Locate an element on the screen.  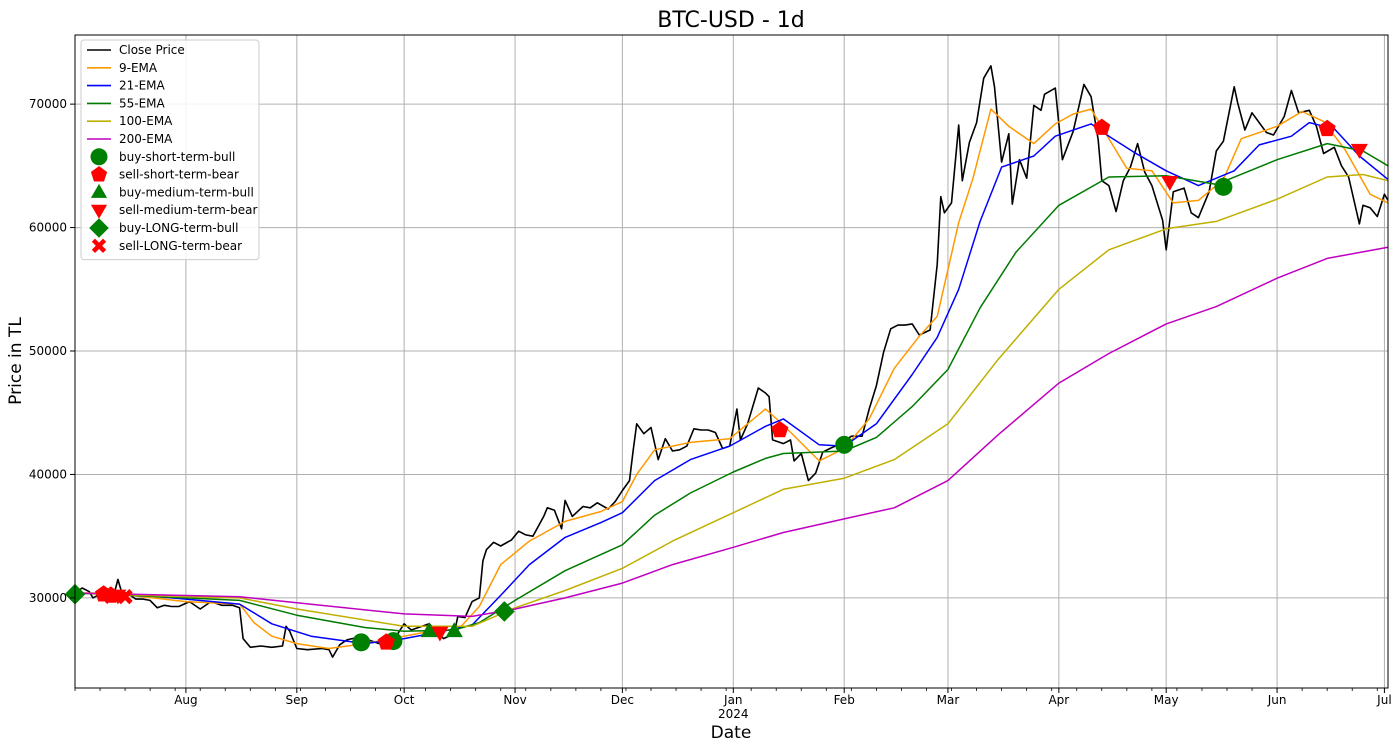
x-tick-label: Jan is located at coordinates (733, 700).